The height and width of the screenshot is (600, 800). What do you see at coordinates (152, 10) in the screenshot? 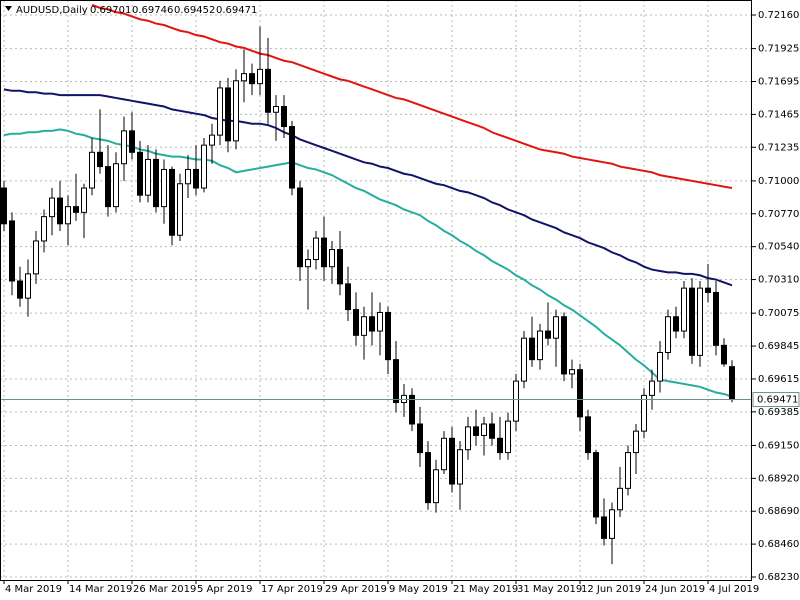
I see `last-high: 0.69746` at bounding box center [152, 10].